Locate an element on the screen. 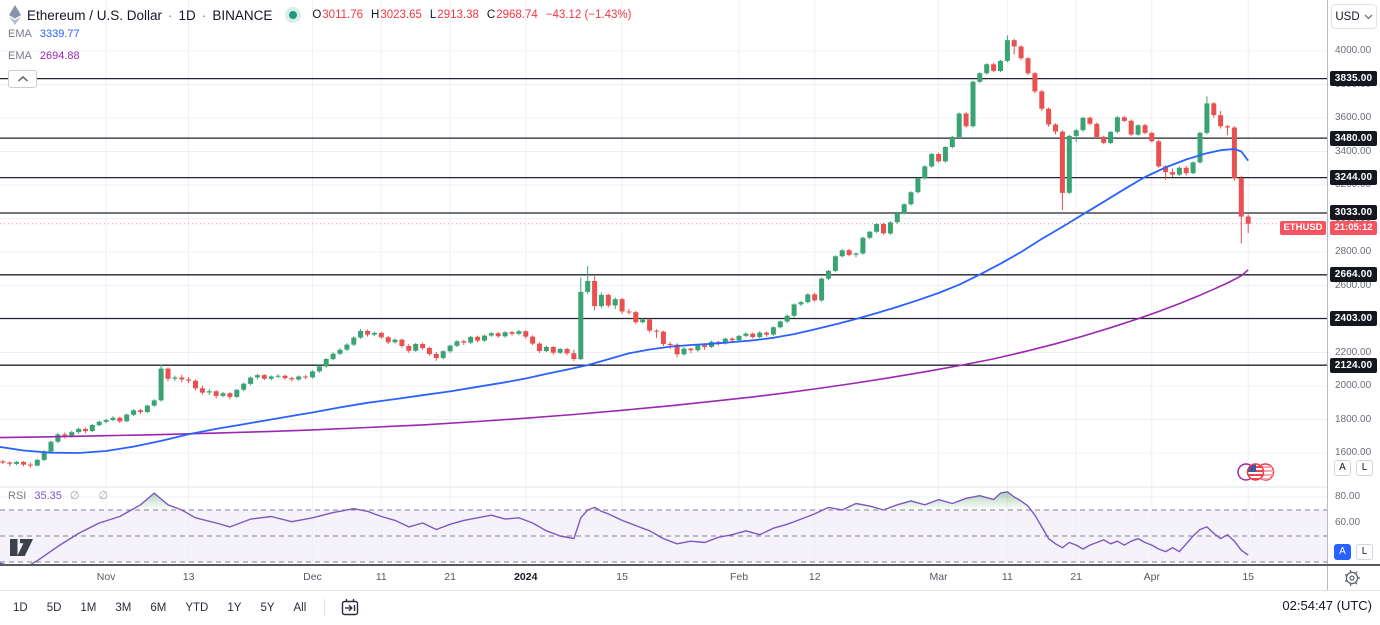 Image resolution: width=1380 pixels, height=625 pixels. time-axis-label: Mar is located at coordinates (938, 577).